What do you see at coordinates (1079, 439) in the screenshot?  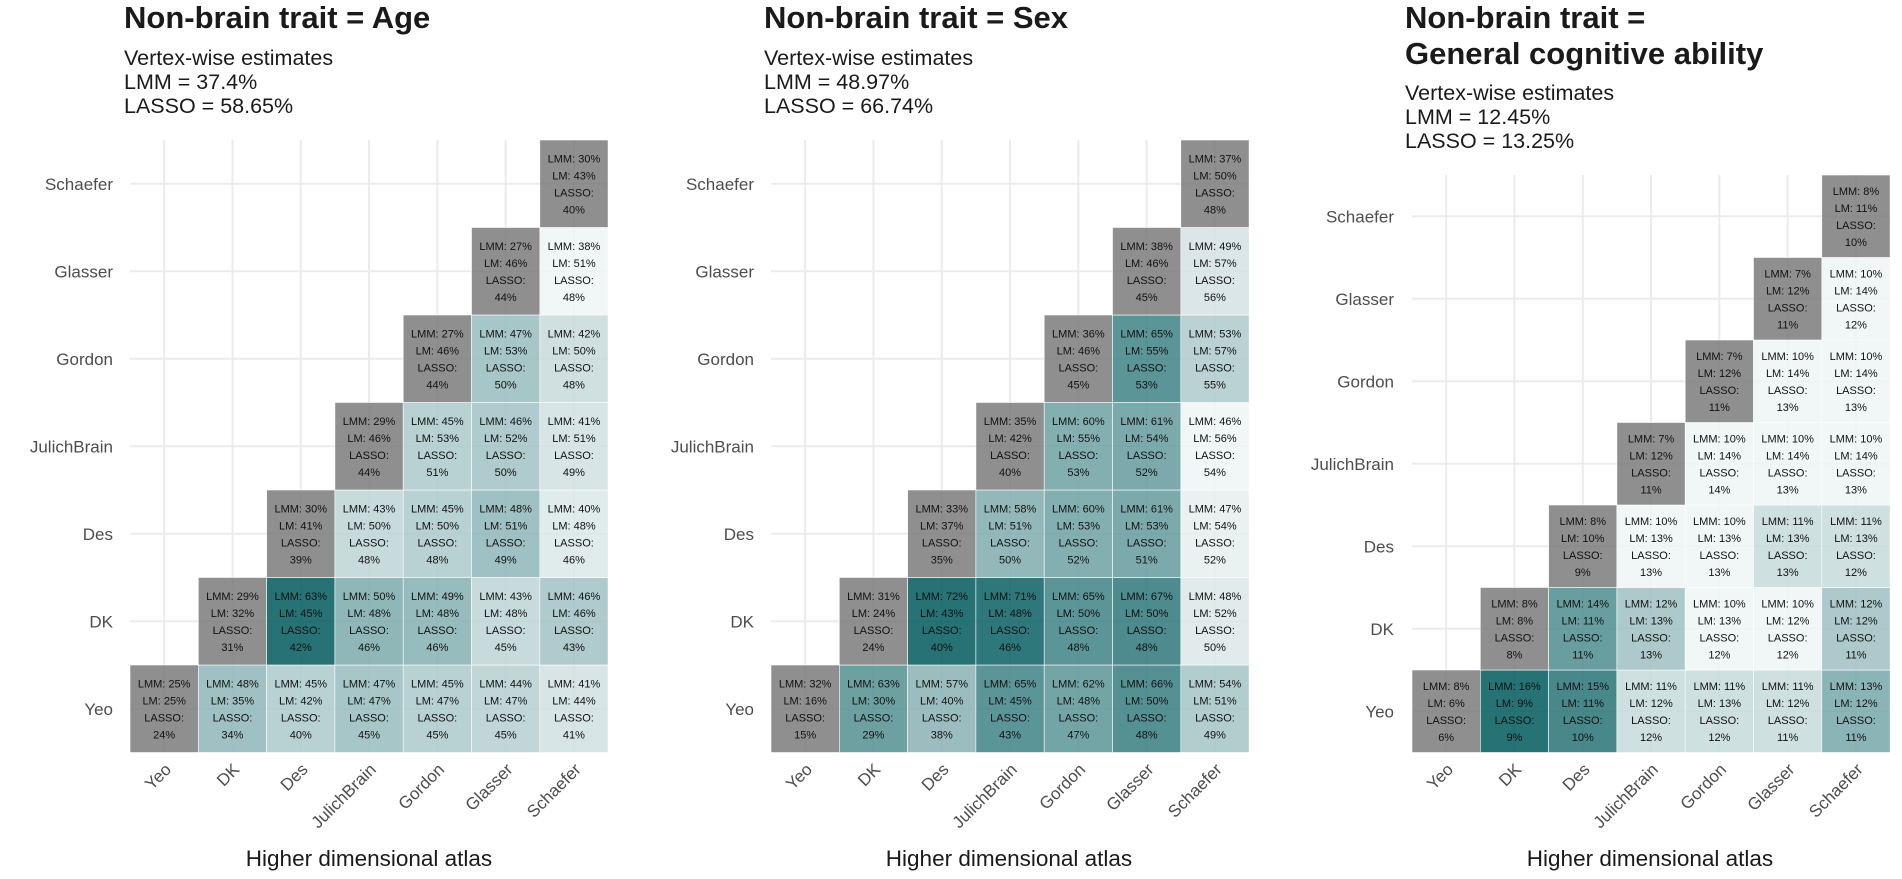 I see `cell-label: LM: 55%` at bounding box center [1079, 439].